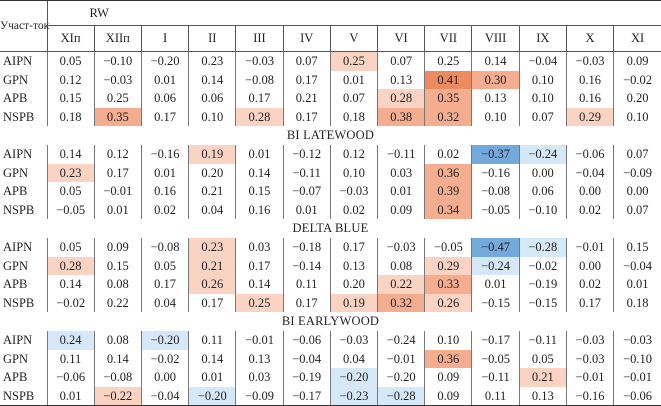  I want to click on value-cell: −0.24, so click(401, 340).